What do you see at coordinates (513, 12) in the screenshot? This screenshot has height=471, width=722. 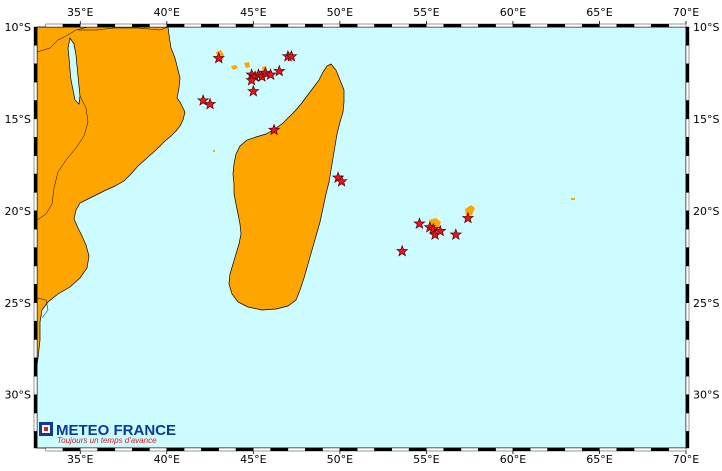 I see `lon-tick-label-top: 60°E` at bounding box center [513, 12].